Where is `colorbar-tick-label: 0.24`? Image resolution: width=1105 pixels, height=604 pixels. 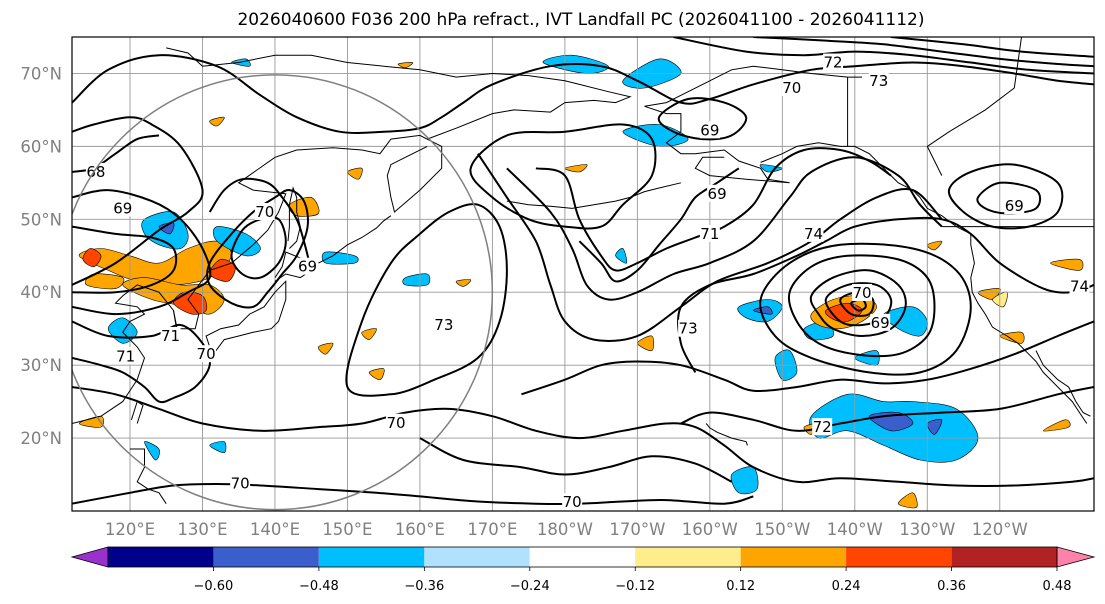
colorbar-tick-label: 0.24 is located at coordinates (846, 586).